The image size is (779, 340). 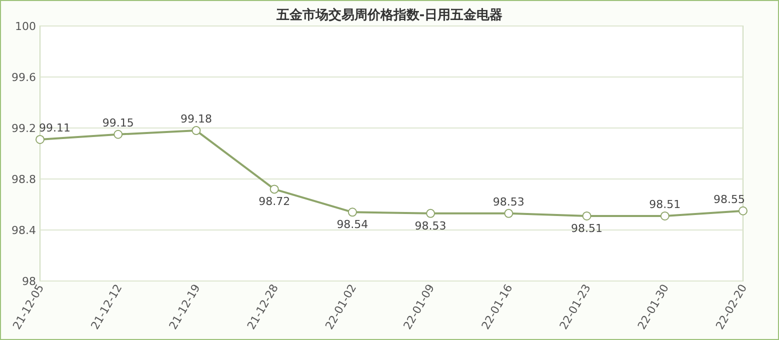 I want to click on y-tick-label: 100, so click(x=25, y=26).